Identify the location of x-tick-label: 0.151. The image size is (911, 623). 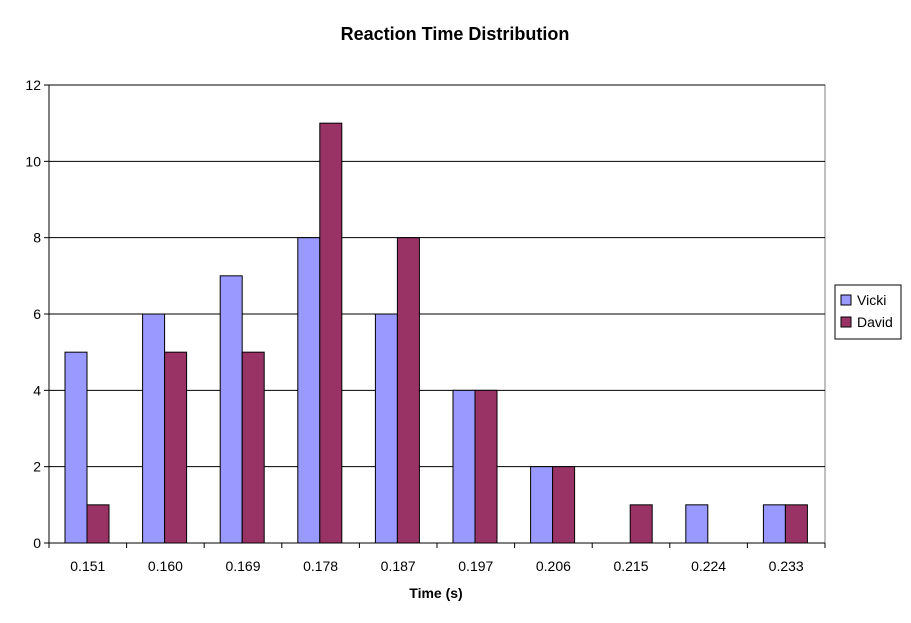
(87, 566).